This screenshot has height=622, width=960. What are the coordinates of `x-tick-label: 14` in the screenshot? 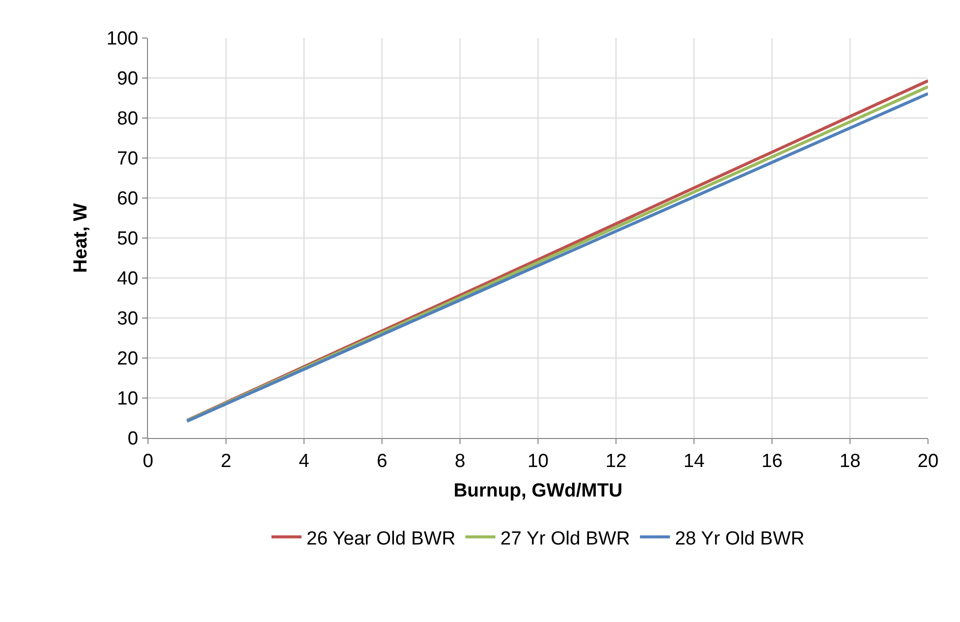 It's located at (694, 461).